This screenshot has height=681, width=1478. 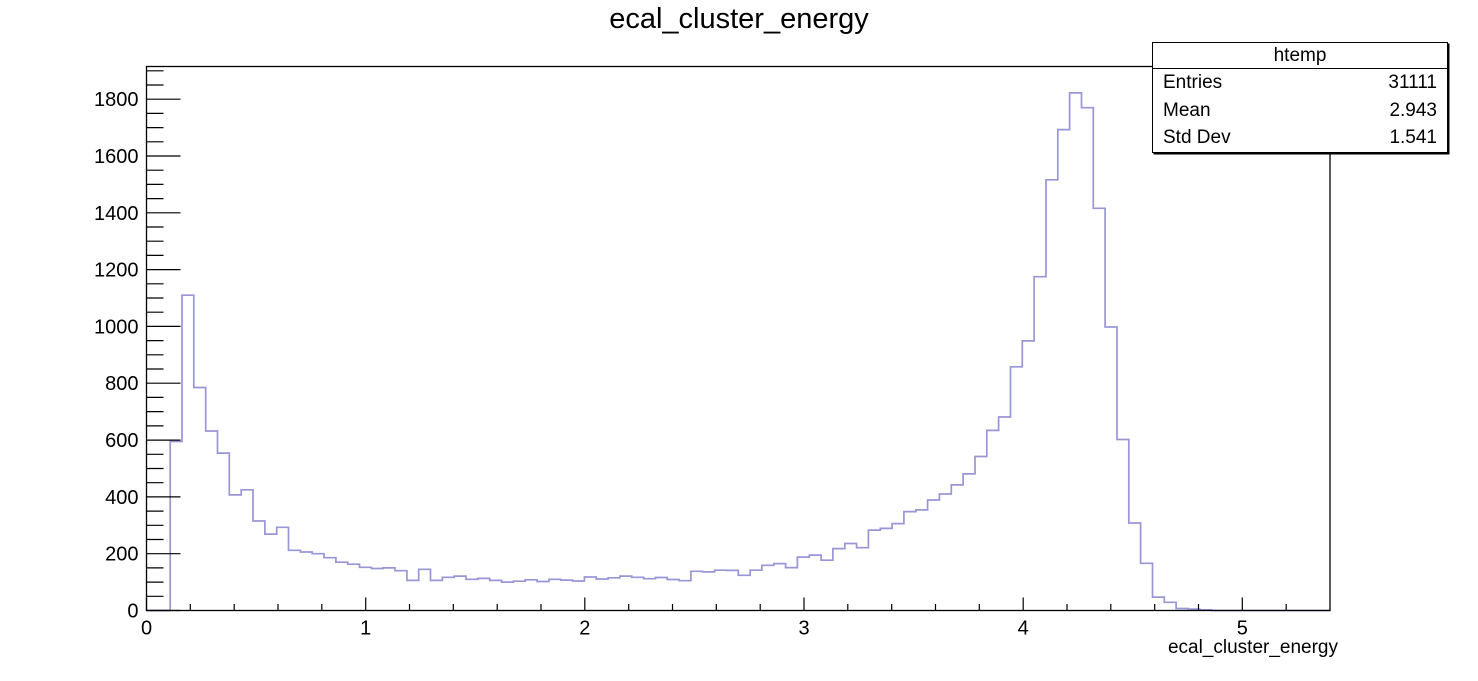 I want to click on stats-label: Entries, so click(x=1193, y=82).